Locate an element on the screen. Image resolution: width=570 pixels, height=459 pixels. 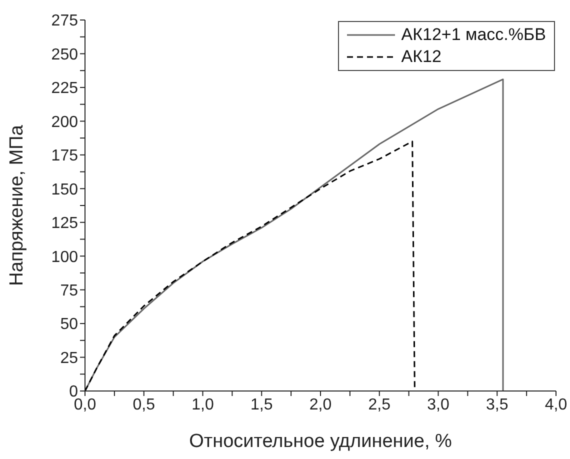
y-tick-label: 100 is located at coordinates (64, 257).